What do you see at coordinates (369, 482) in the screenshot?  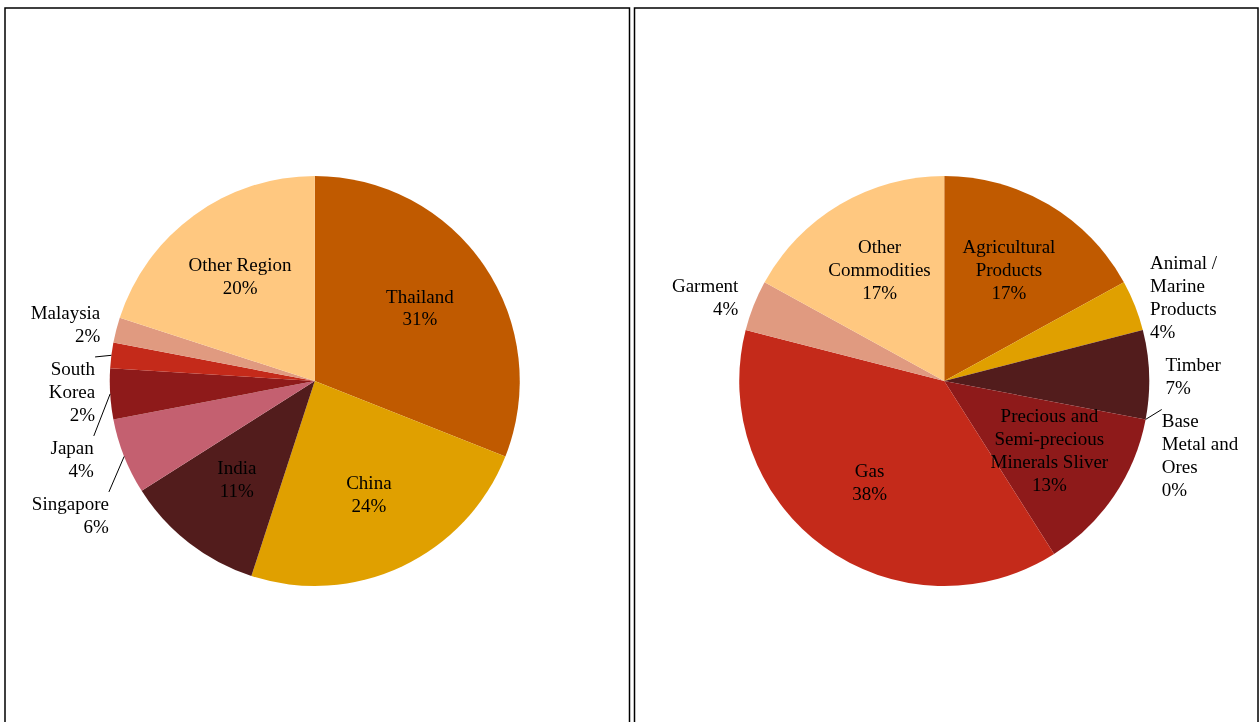 I see `slice-label: China` at bounding box center [369, 482].